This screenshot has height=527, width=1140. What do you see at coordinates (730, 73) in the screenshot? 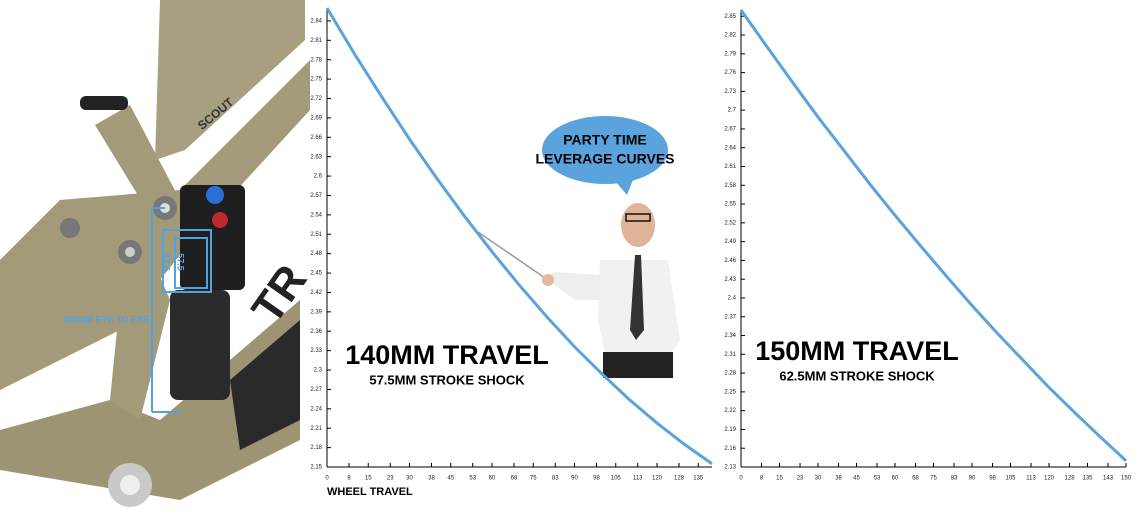
I see `y-tick-label: 2.76` at bounding box center [730, 73].